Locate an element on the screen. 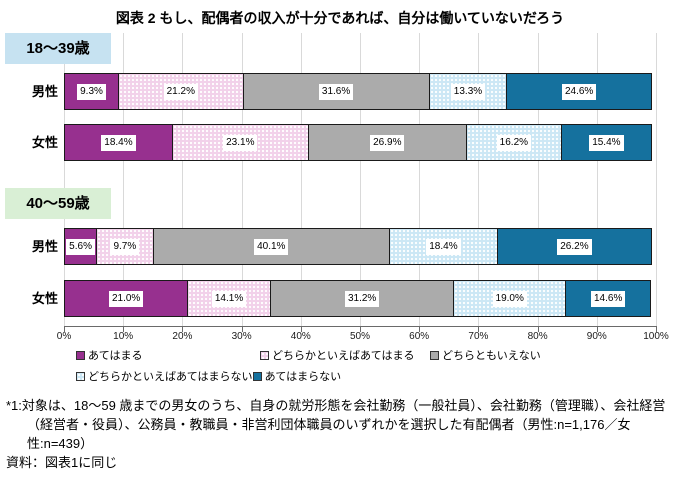 The image size is (680, 477). legend-item: あてはまらない is located at coordinates (297, 376).